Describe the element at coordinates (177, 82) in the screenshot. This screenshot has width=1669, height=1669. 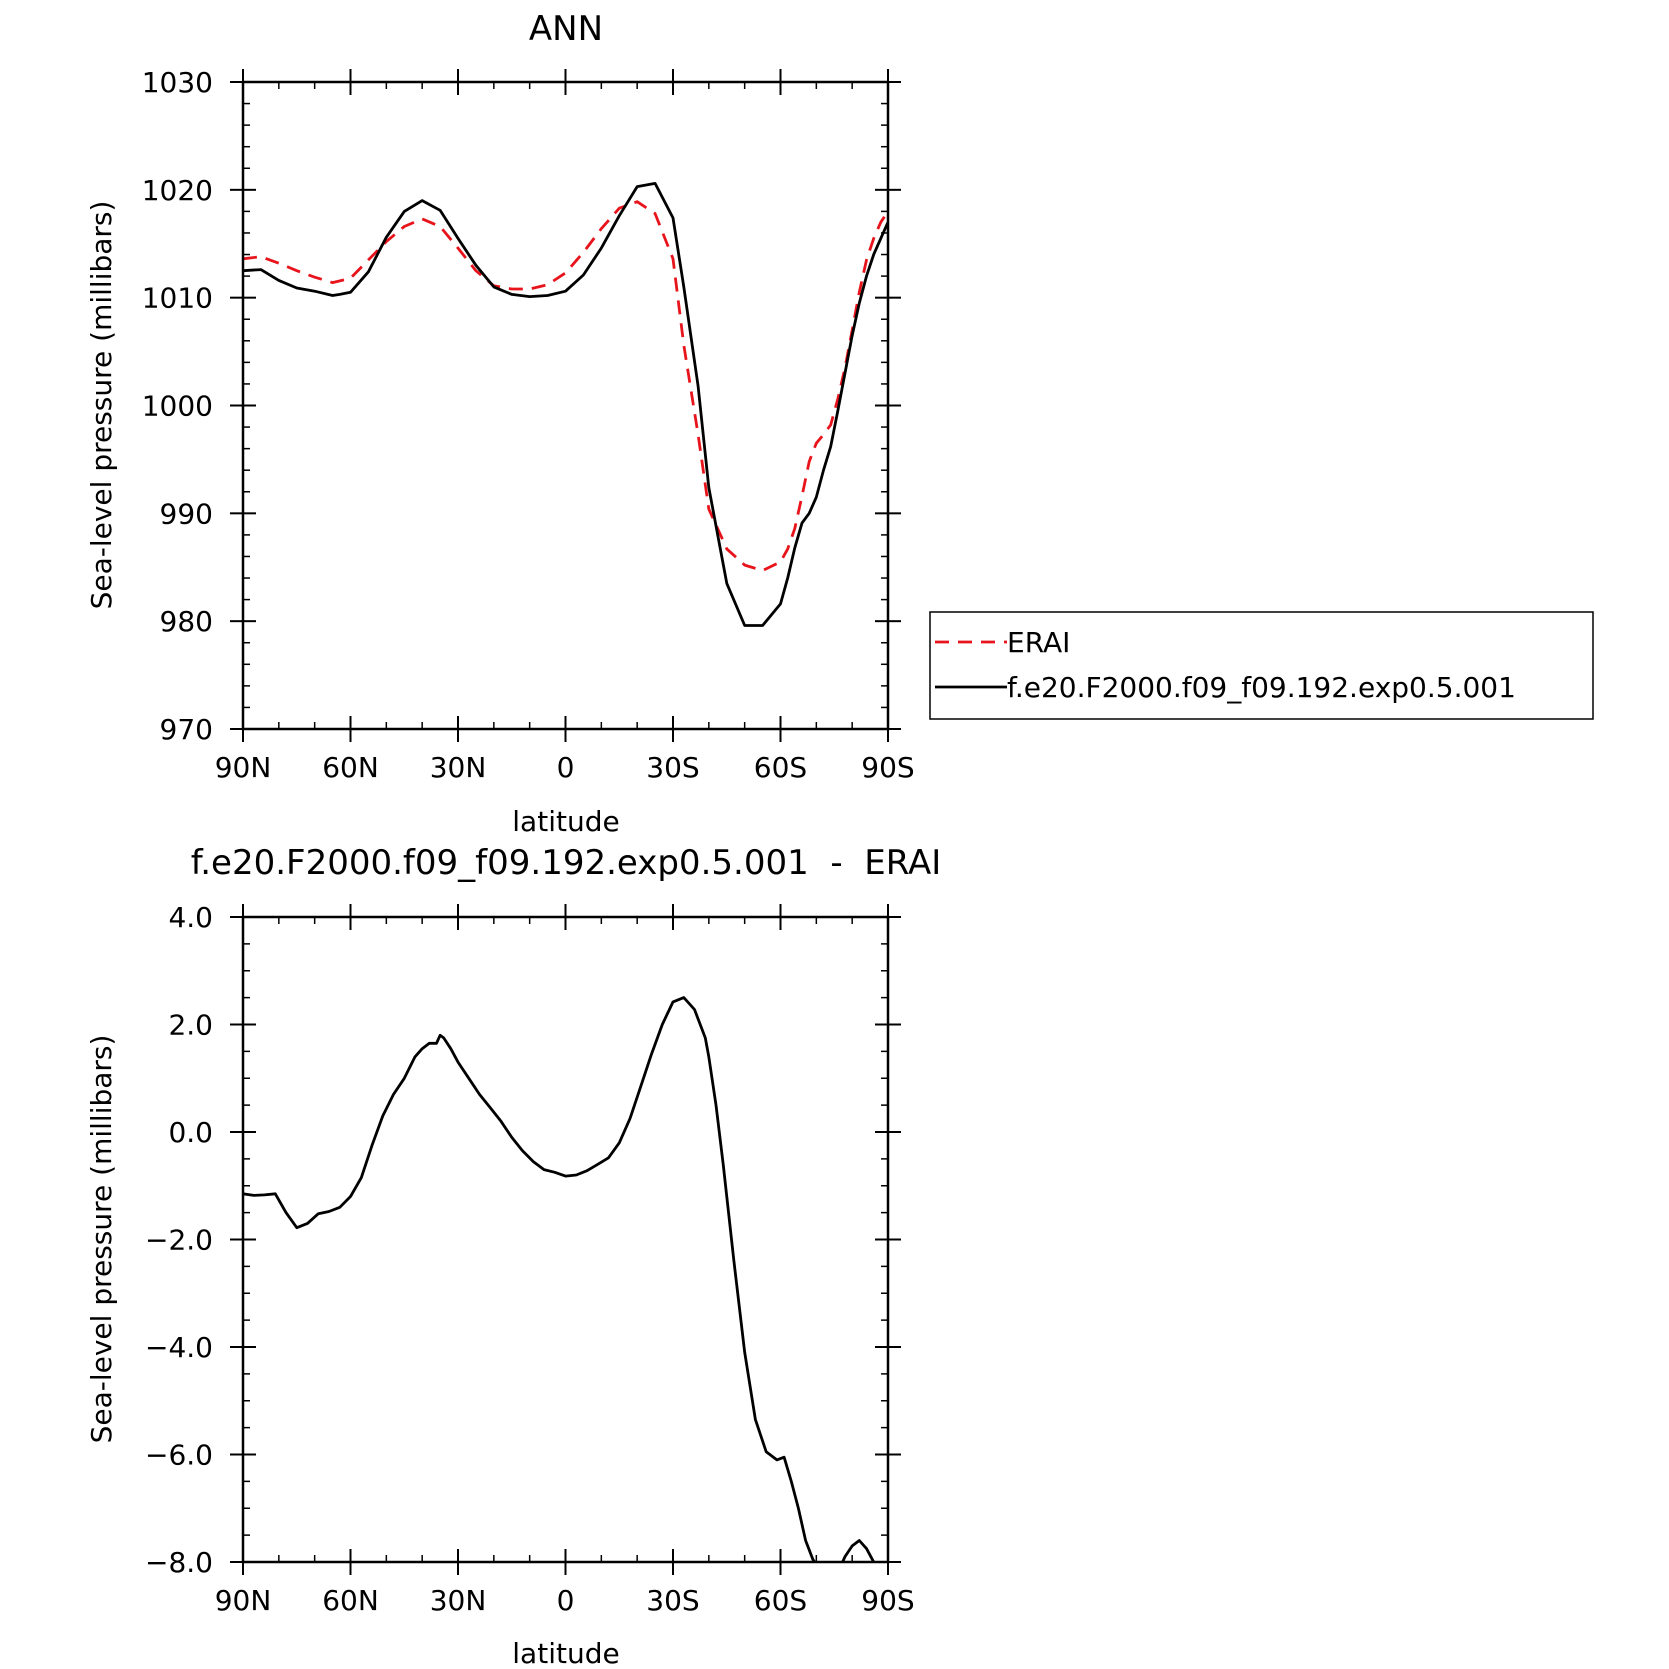
I see `y-tick-label: 1030` at that location.